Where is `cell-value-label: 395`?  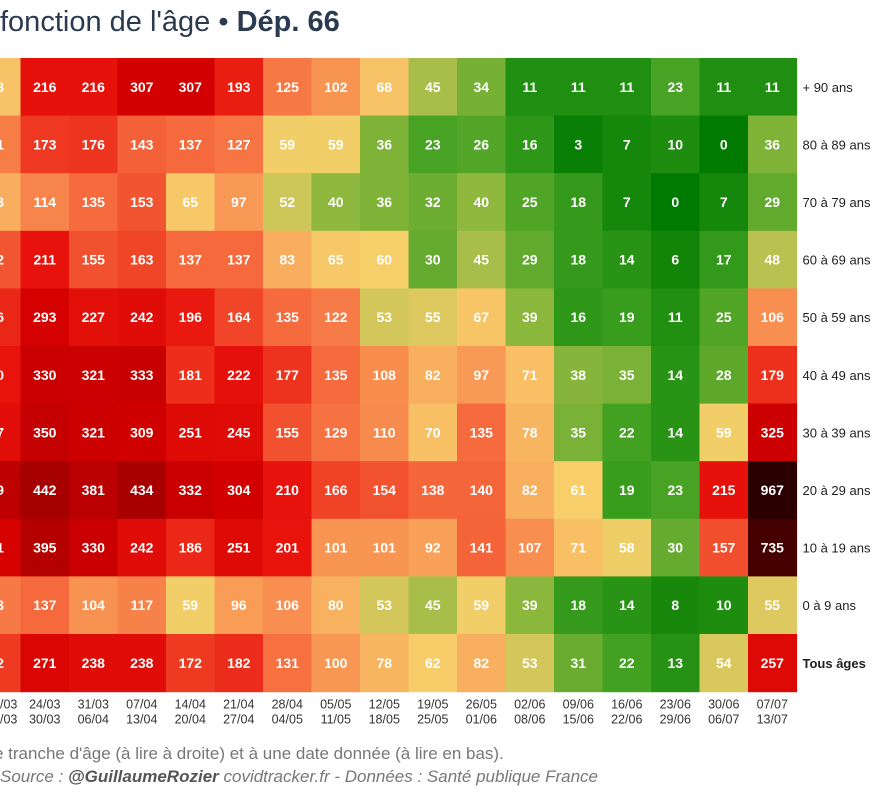
cell-value-label: 395 is located at coordinates (45, 548).